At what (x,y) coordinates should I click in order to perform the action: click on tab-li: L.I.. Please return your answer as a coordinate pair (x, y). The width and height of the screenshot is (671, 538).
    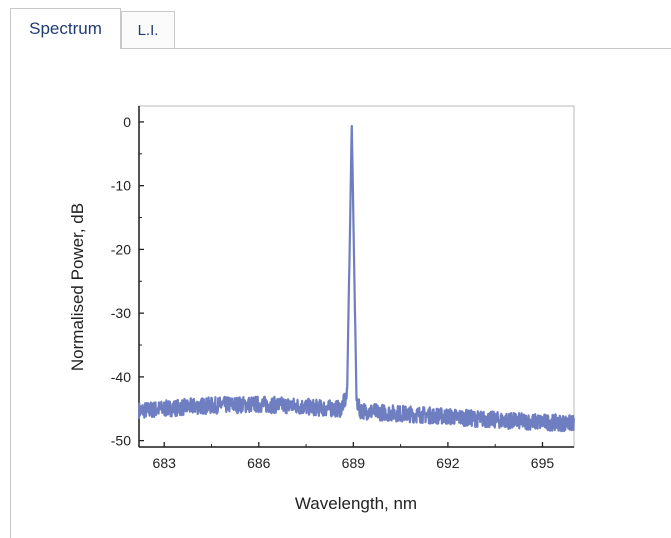
    Looking at the image, I should click on (148, 29).